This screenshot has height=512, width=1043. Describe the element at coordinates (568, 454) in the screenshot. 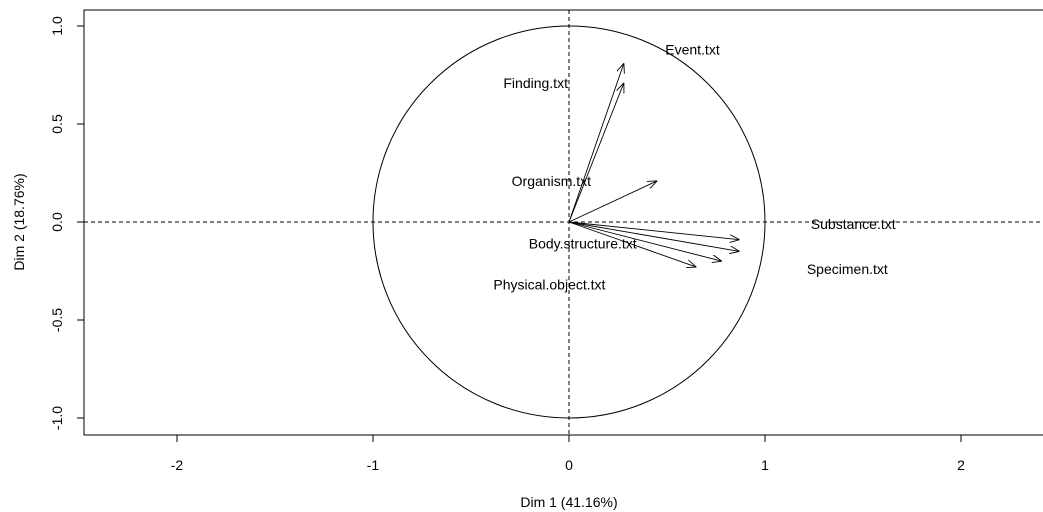

I see `x-axis: -2 -1 0 1 2` at that location.